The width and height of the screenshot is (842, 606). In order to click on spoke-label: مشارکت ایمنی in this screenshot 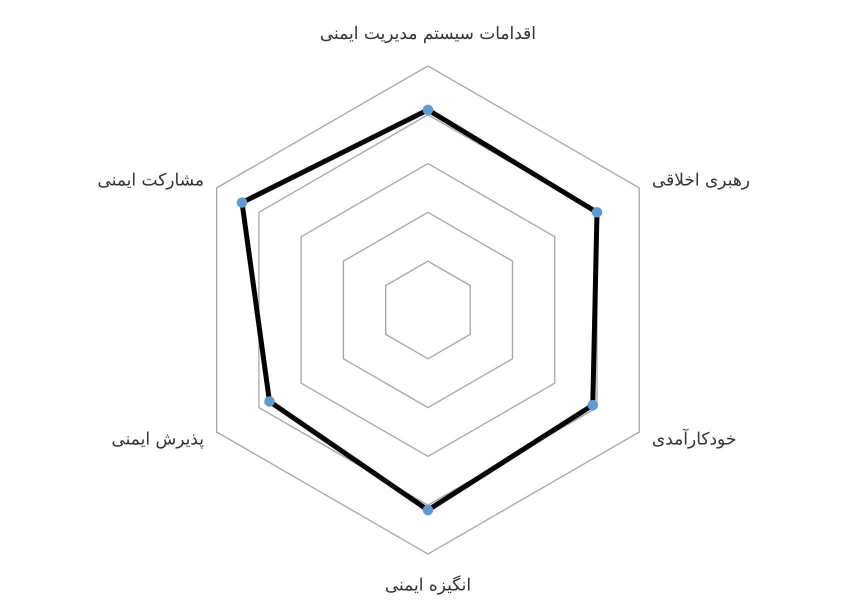, I will do `click(151, 180)`.